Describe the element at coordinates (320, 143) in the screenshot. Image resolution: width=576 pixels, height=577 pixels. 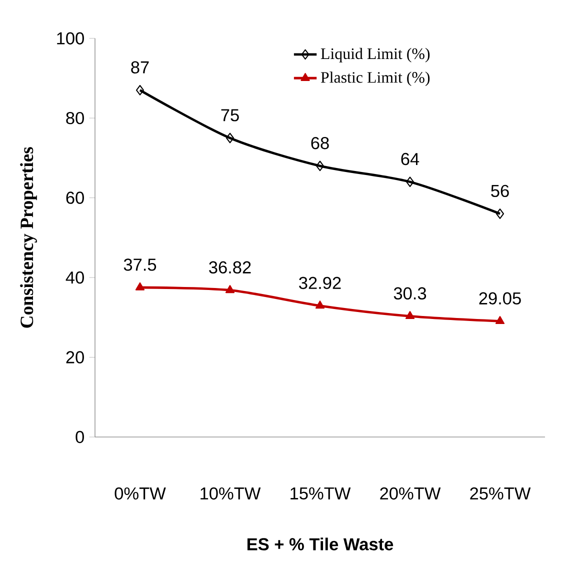
I see `data-label: 68` at that location.